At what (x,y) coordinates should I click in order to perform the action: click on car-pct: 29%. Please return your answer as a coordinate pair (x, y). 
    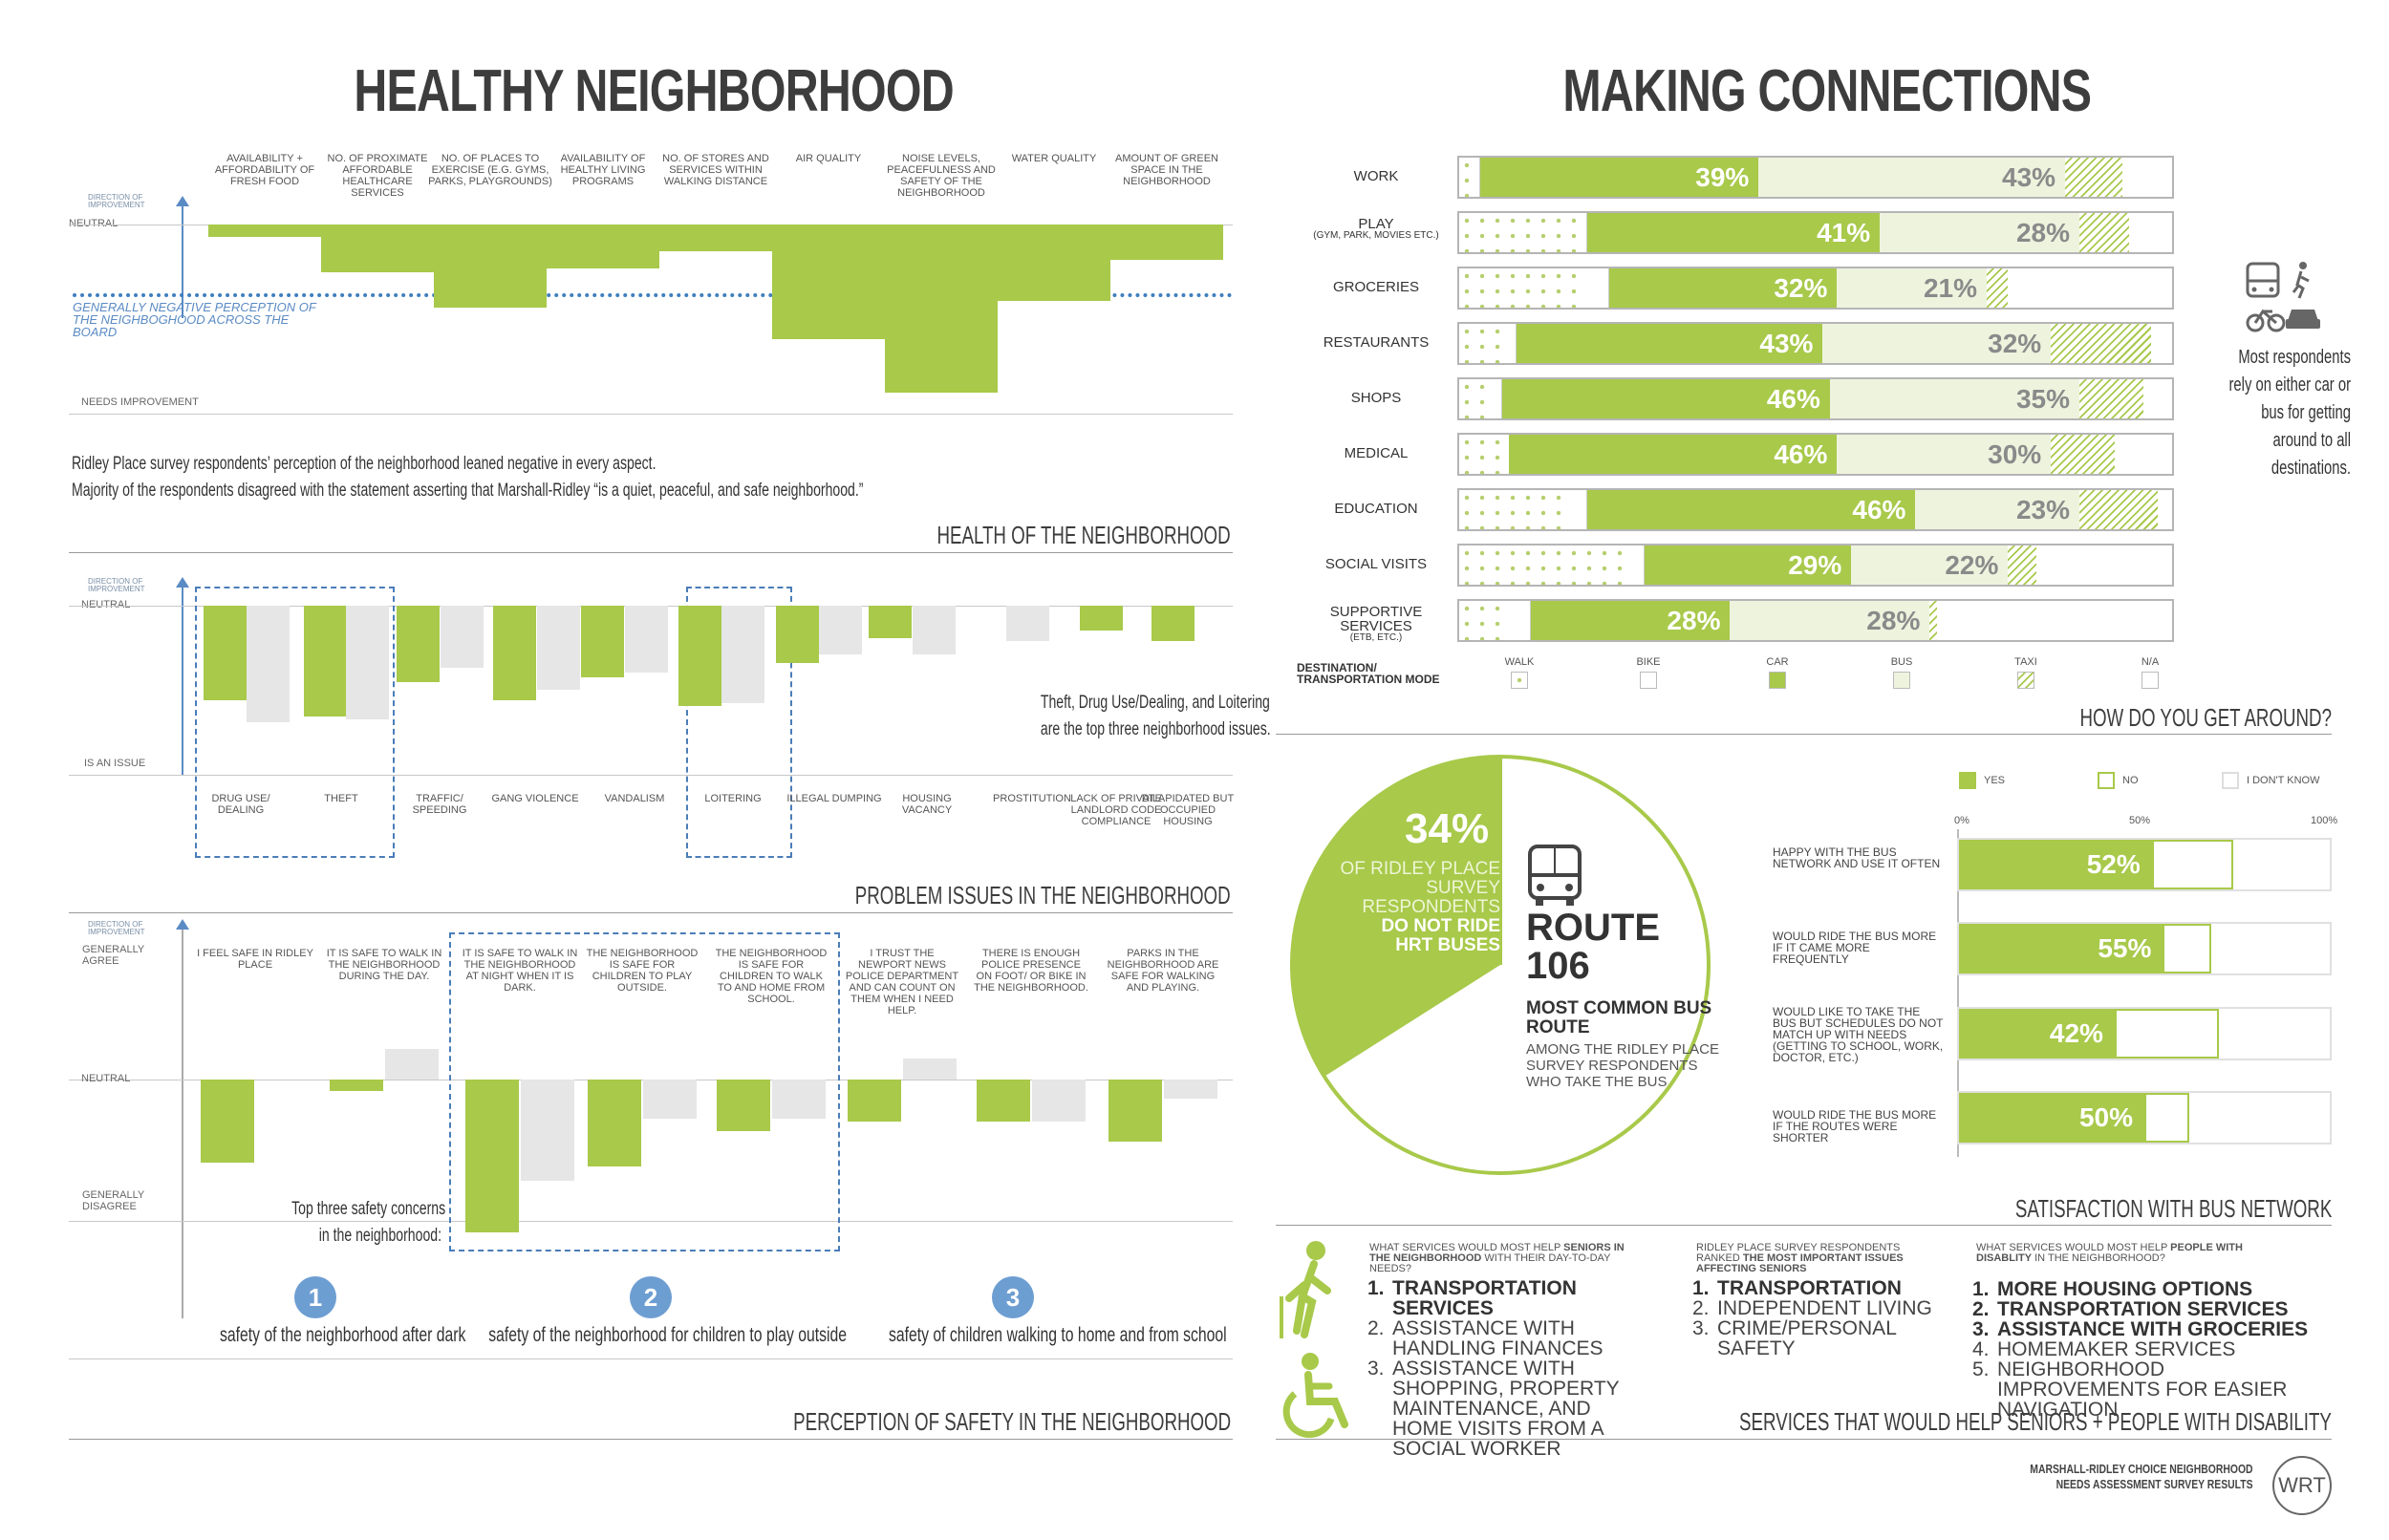
    Looking at the image, I should click on (1815, 565).